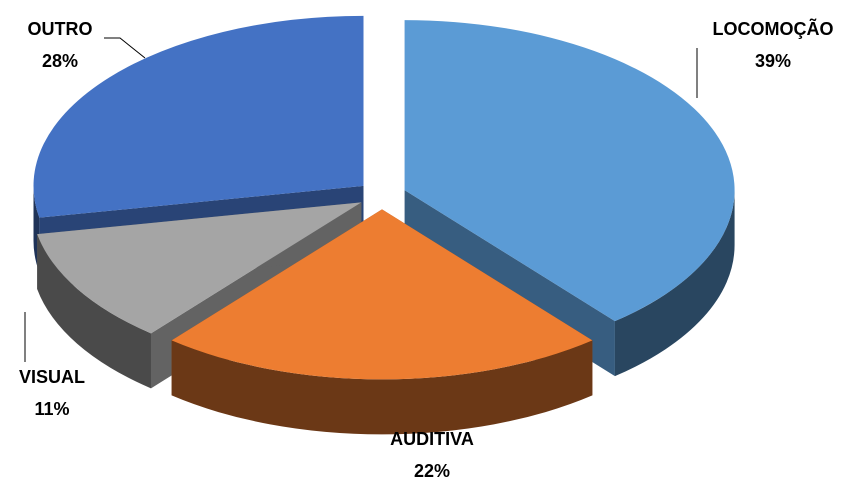 This screenshot has height=484, width=857. Describe the element at coordinates (432, 439) in the screenshot. I see `category-label: AUDITIVA` at that location.